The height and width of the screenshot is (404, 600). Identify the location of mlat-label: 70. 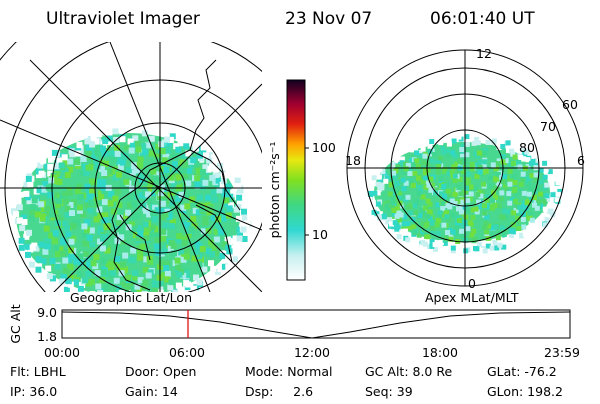
(548, 126).